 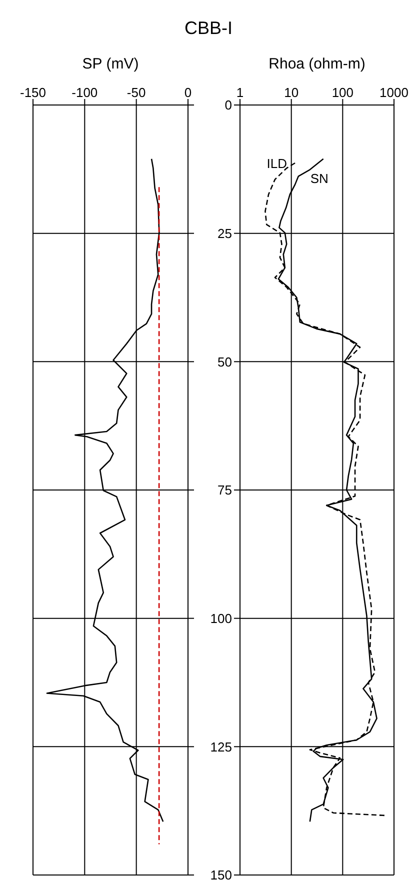 I want to click on y-tick-label: 0, so click(x=228, y=105).